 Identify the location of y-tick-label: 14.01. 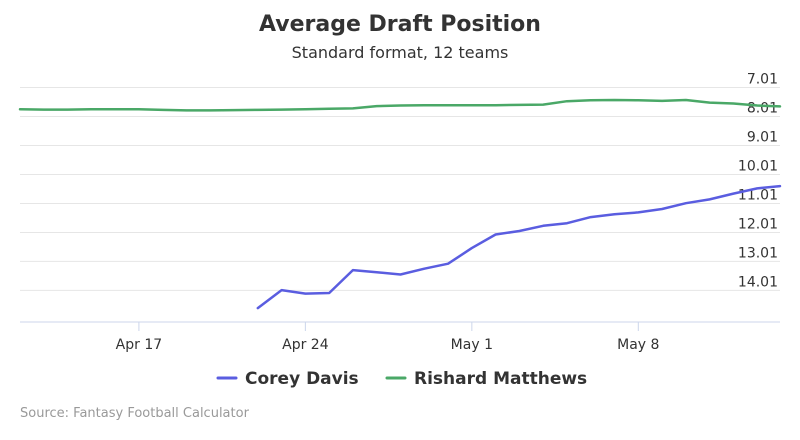
(758, 282).